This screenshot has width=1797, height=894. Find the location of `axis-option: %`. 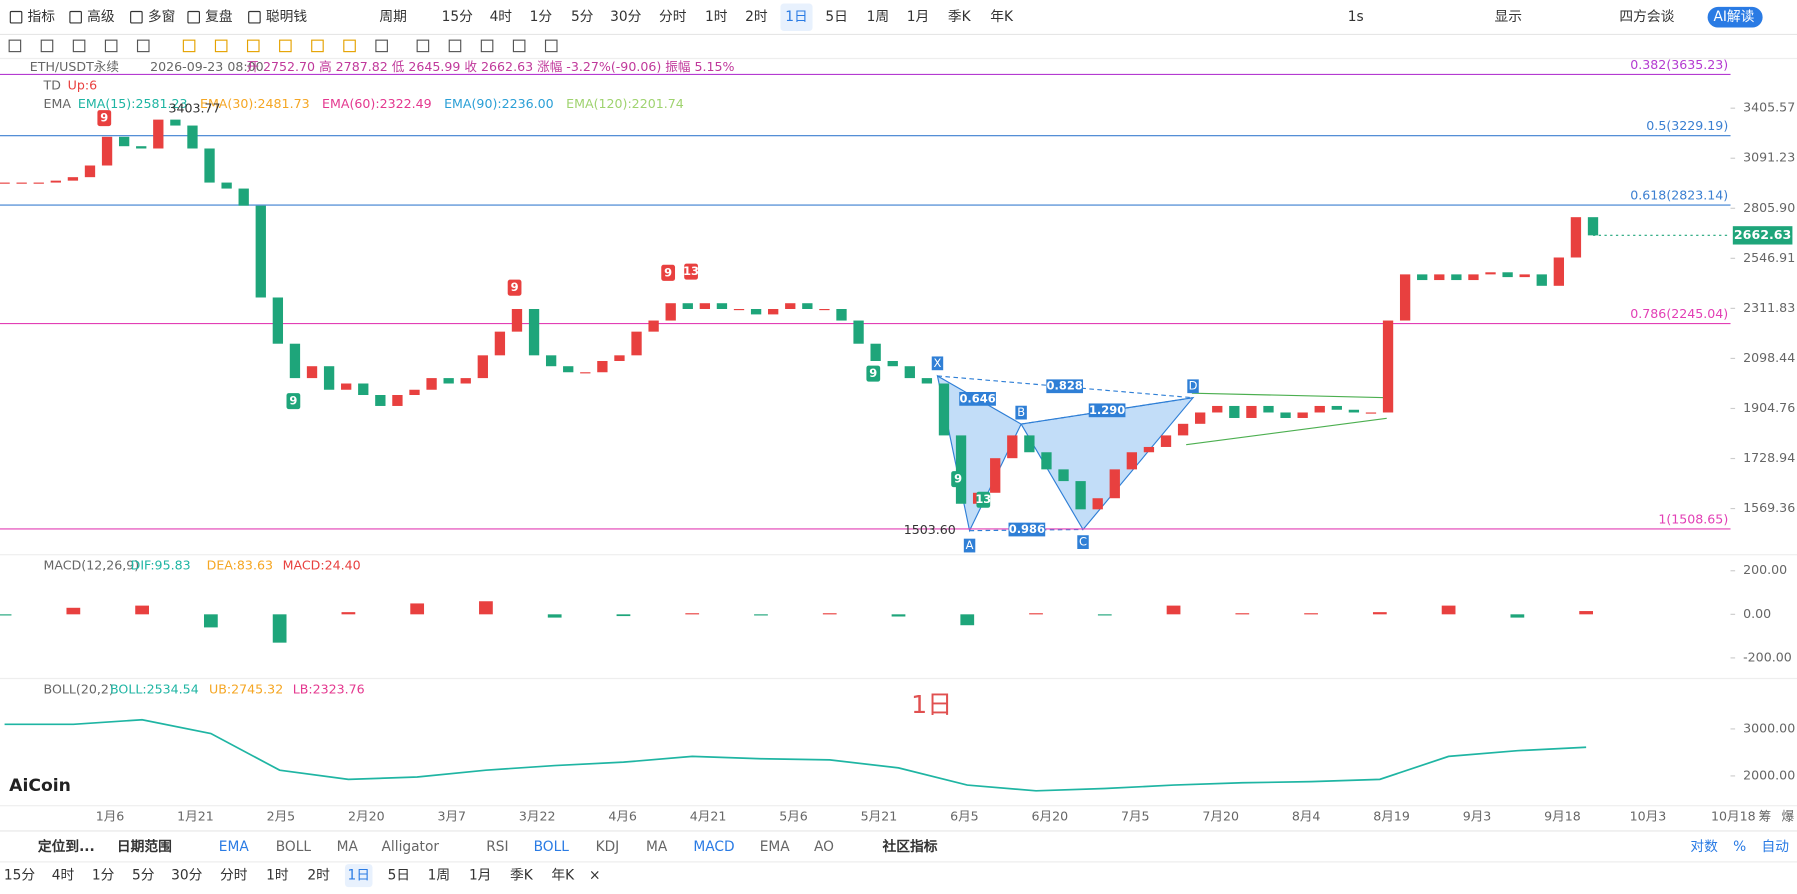

axis-option: % is located at coordinates (1739, 847).